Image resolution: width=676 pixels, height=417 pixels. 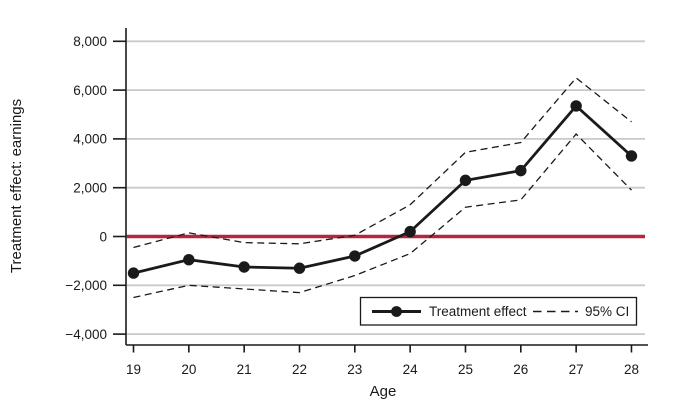 What do you see at coordinates (478, 311) in the screenshot?
I see `legend-treatment-label: Treatment effect` at bounding box center [478, 311].